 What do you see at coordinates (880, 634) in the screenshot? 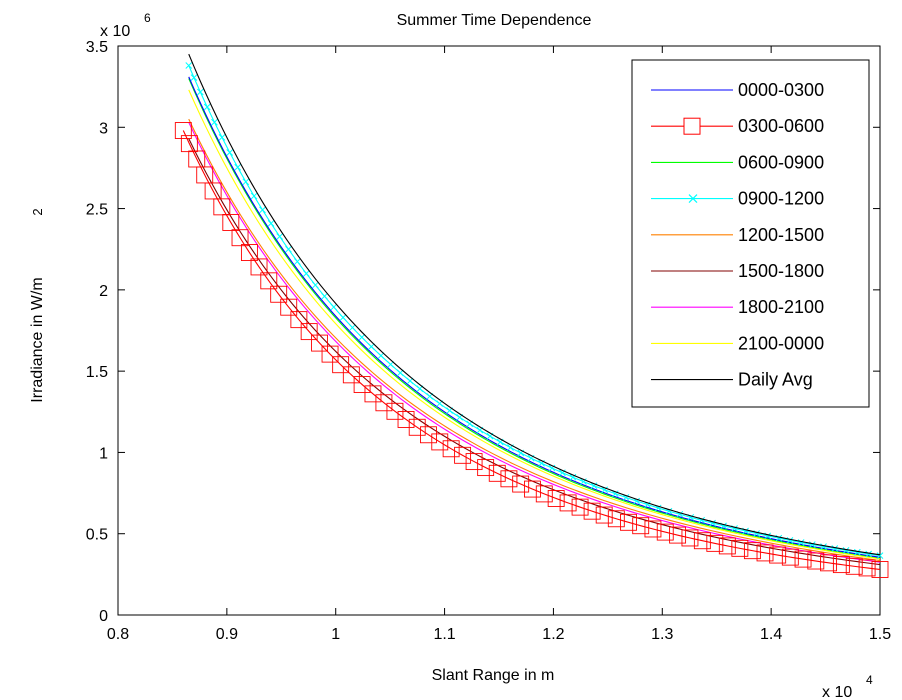
I see `x-tick-label: 1.5` at bounding box center [880, 634].